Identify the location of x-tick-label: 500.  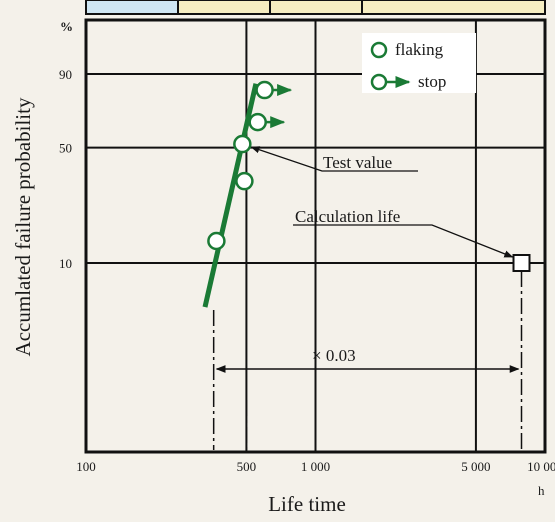
(247, 466).